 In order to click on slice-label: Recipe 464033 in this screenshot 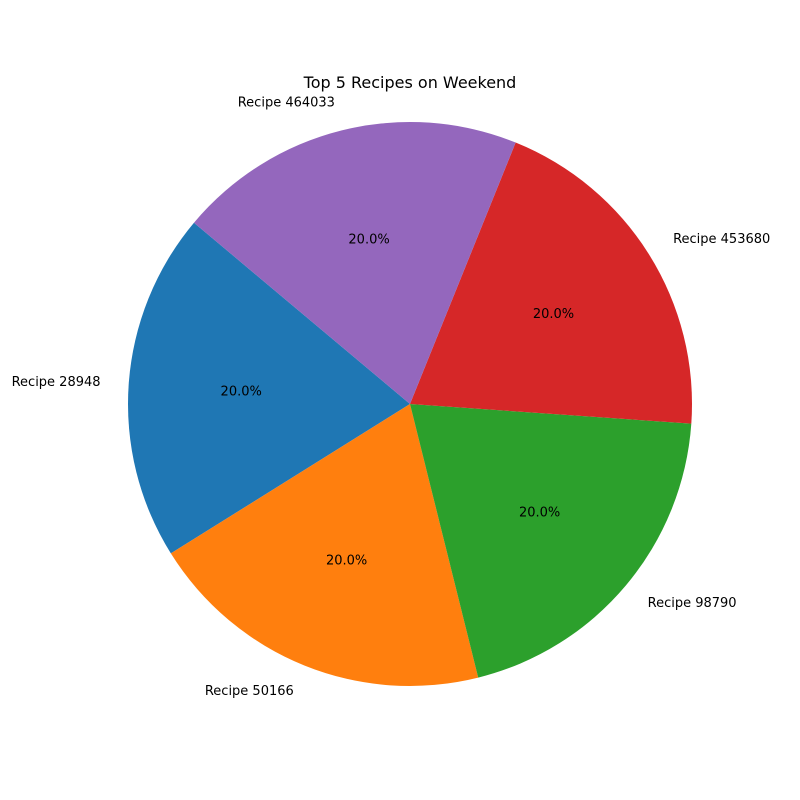, I will do `click(286, 103)`.